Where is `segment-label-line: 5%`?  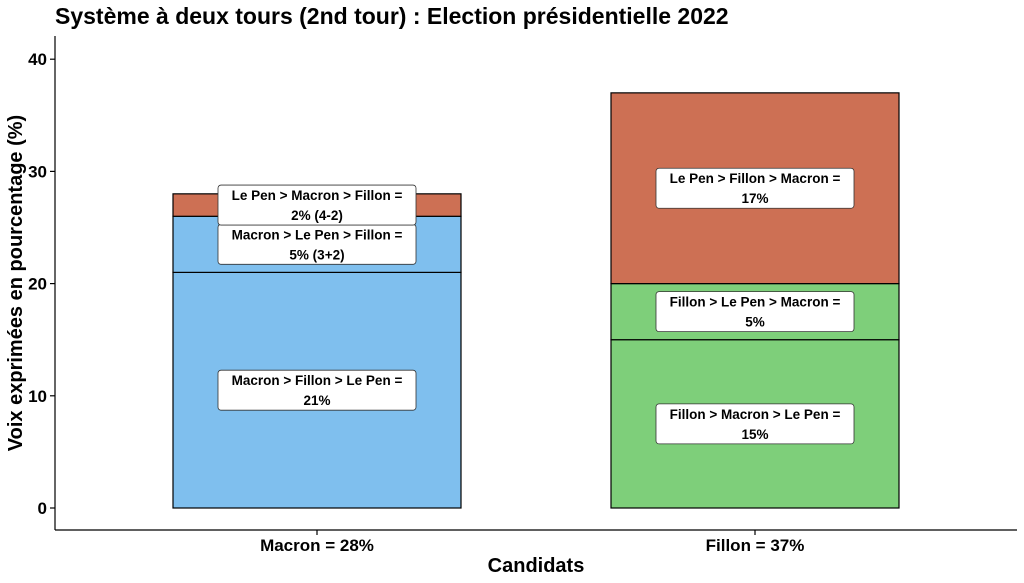 segment-label-line: 5% is located at coordinates (755, 322).